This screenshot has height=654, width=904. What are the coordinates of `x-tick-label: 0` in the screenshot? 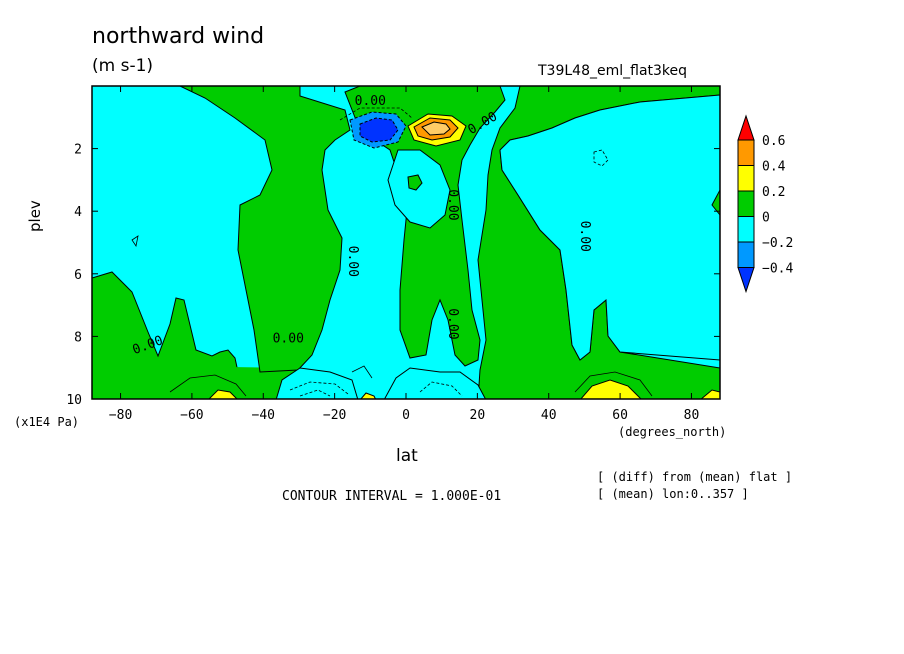 It's located at (406, 415).